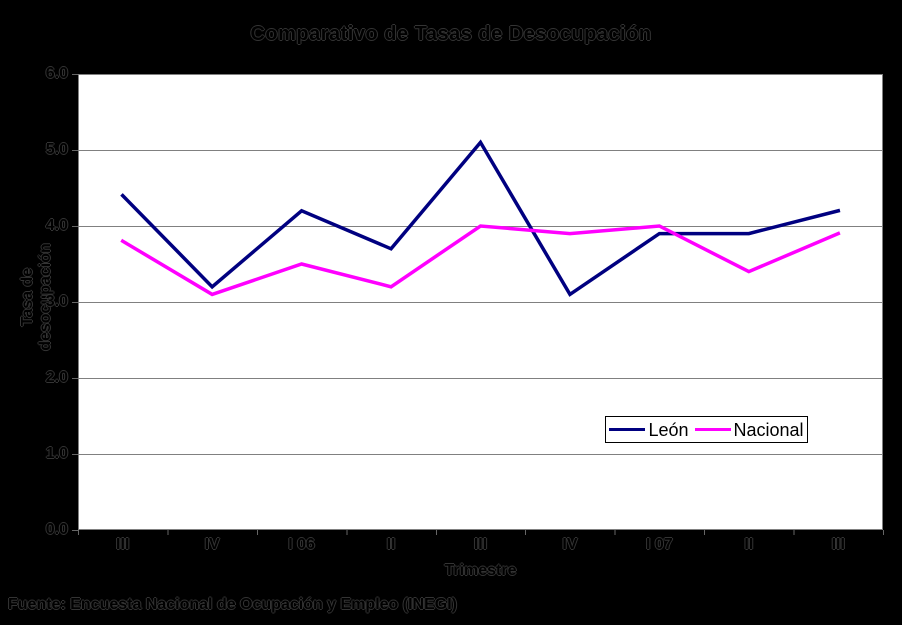 The width and height of the screenshot is (902, 625). What do you see at coordinates (451, 34) in the screenshot?
I see `chart-title: Comparativo de Tasas de Desocupación` at bounding box center [451, 34].